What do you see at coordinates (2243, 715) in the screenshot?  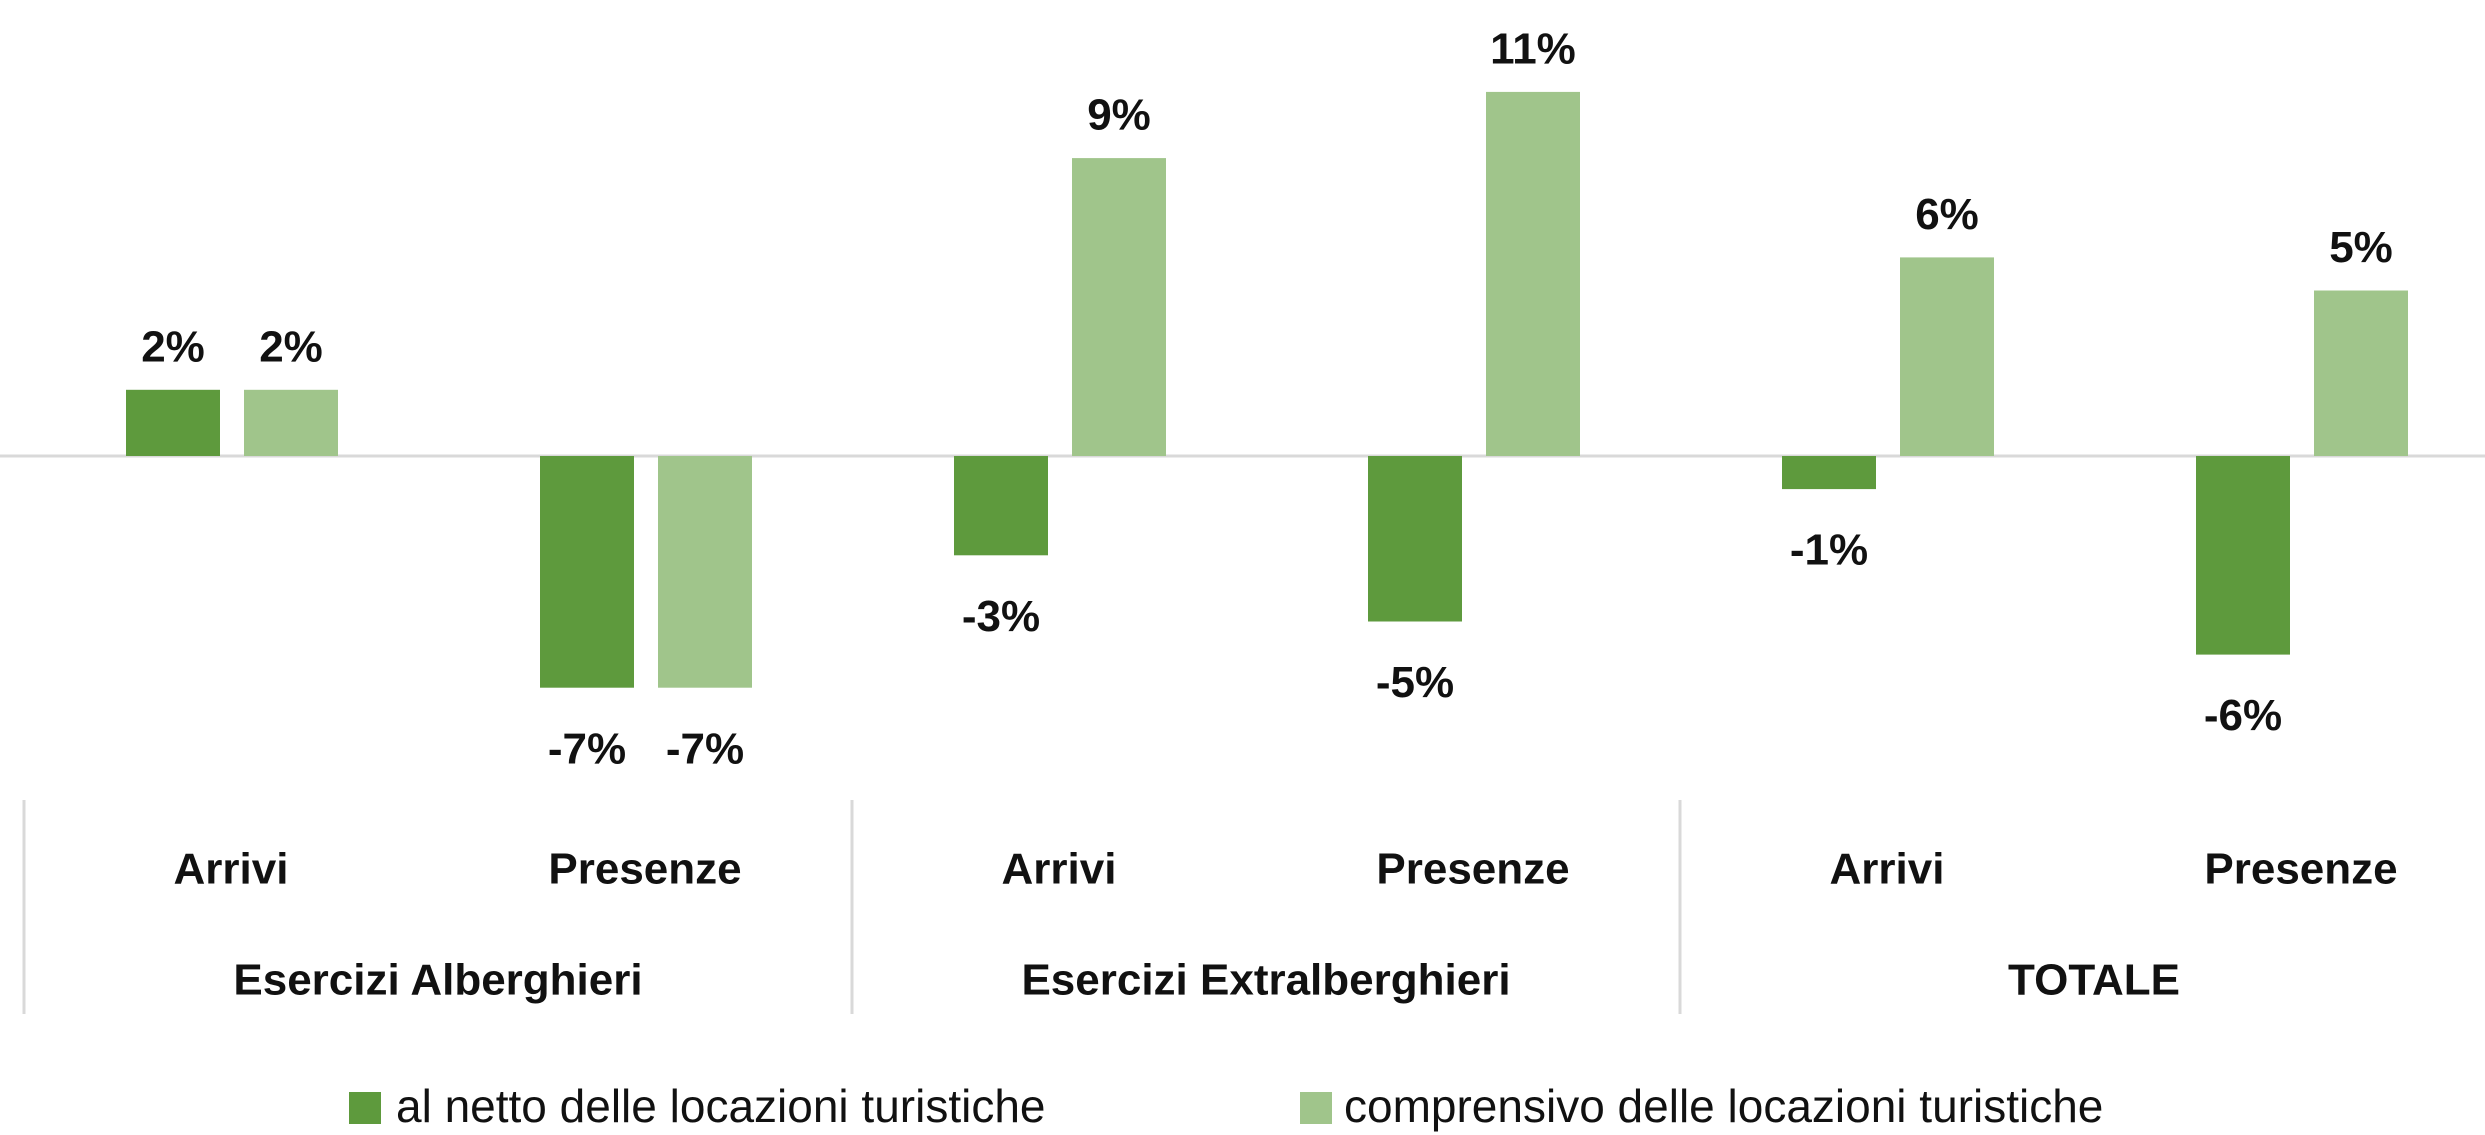 I see `data-label: -6%` at bounding box center [2243, 715].